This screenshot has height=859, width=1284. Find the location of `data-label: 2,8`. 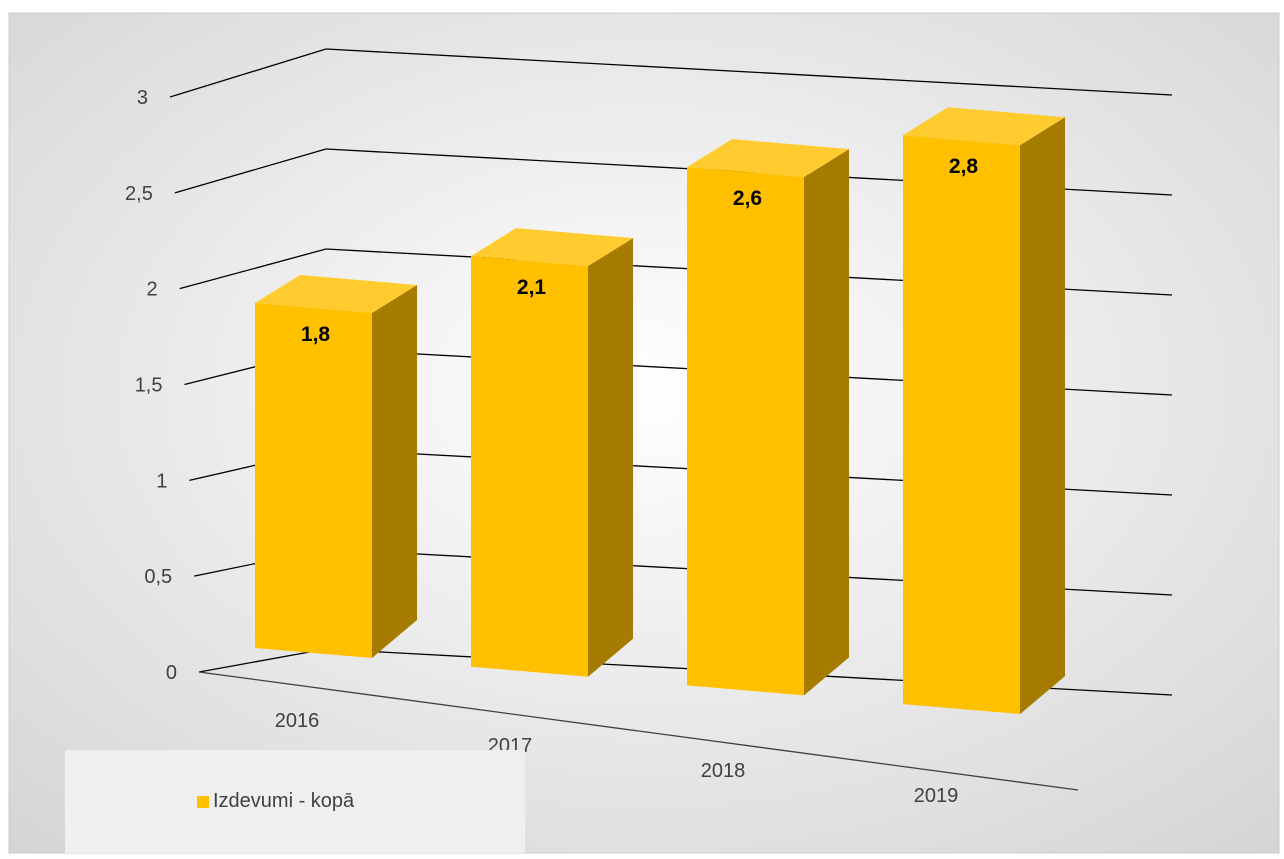

data-label: 2,8 is located at coordinates (964, 166).